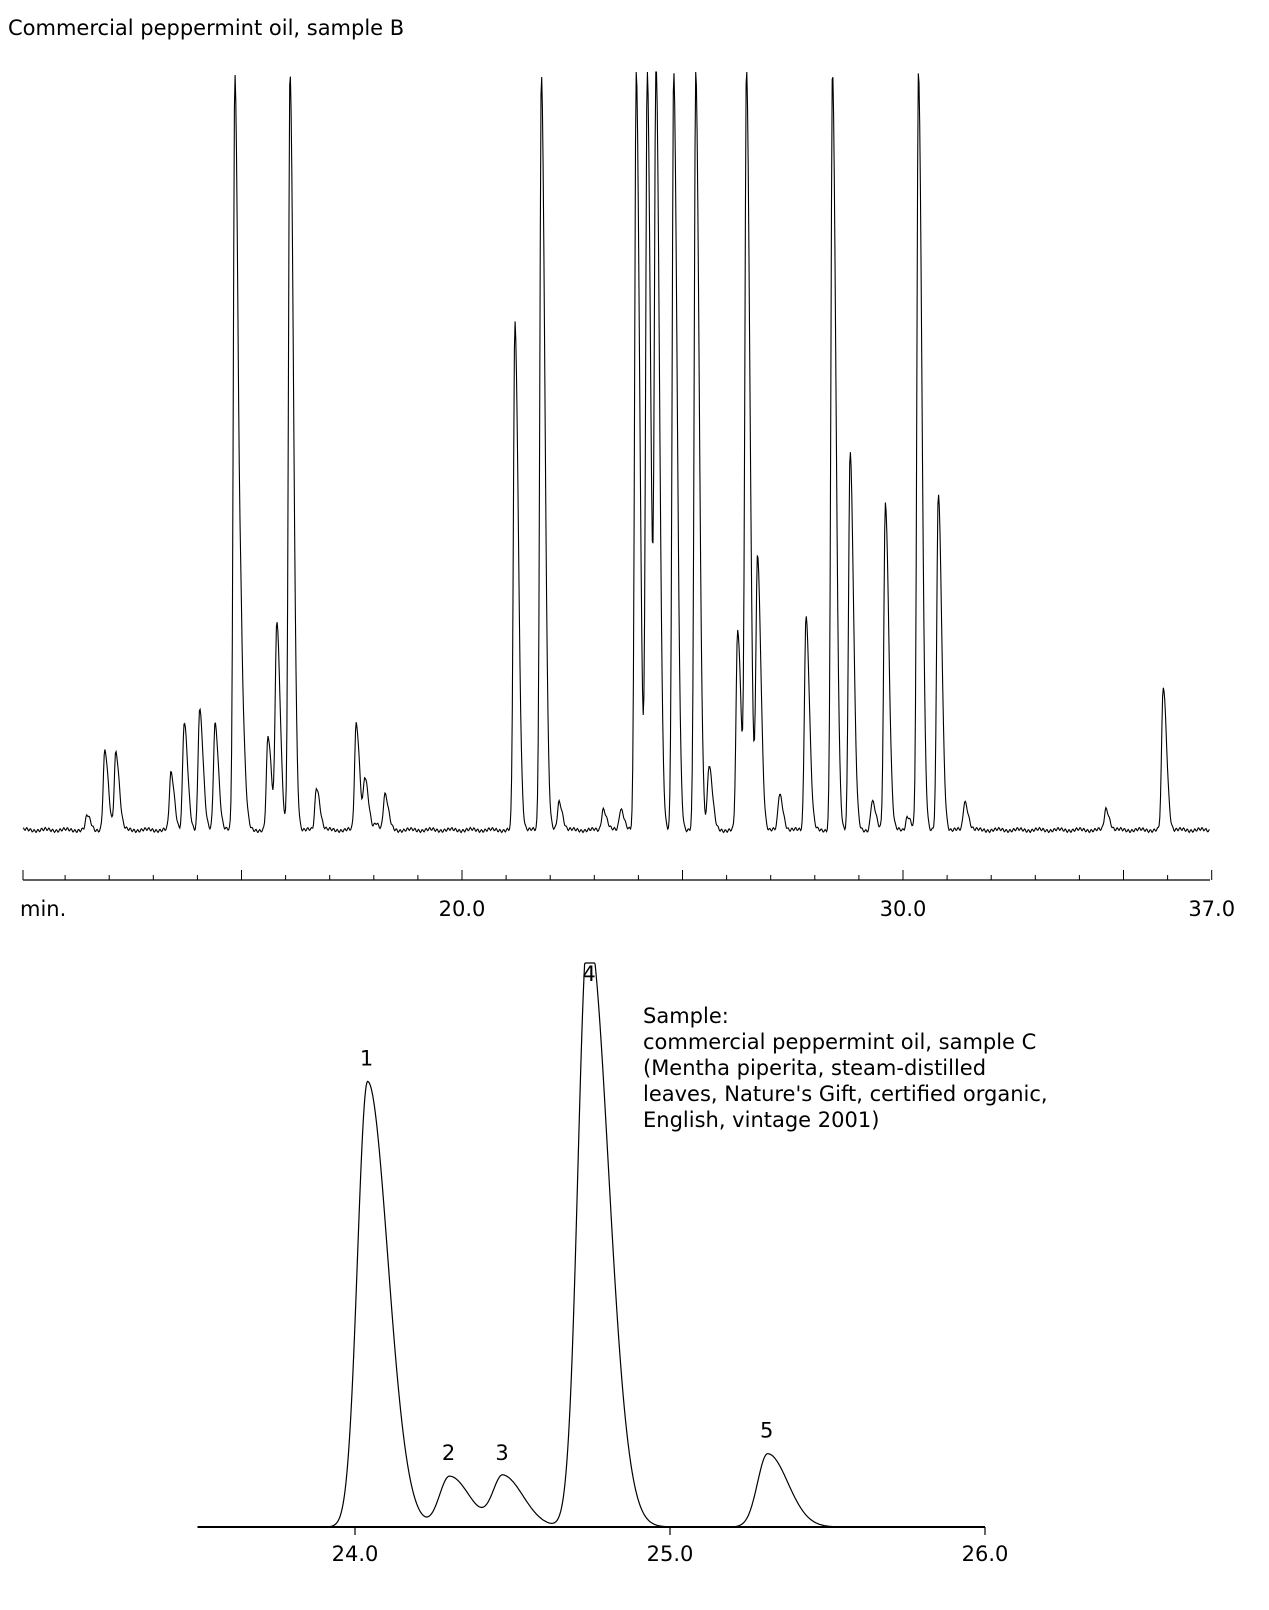 Image resolution: width=1269 pixels, height=1610 pixels. I want to click on peak-label: 4, so click(588, 974).